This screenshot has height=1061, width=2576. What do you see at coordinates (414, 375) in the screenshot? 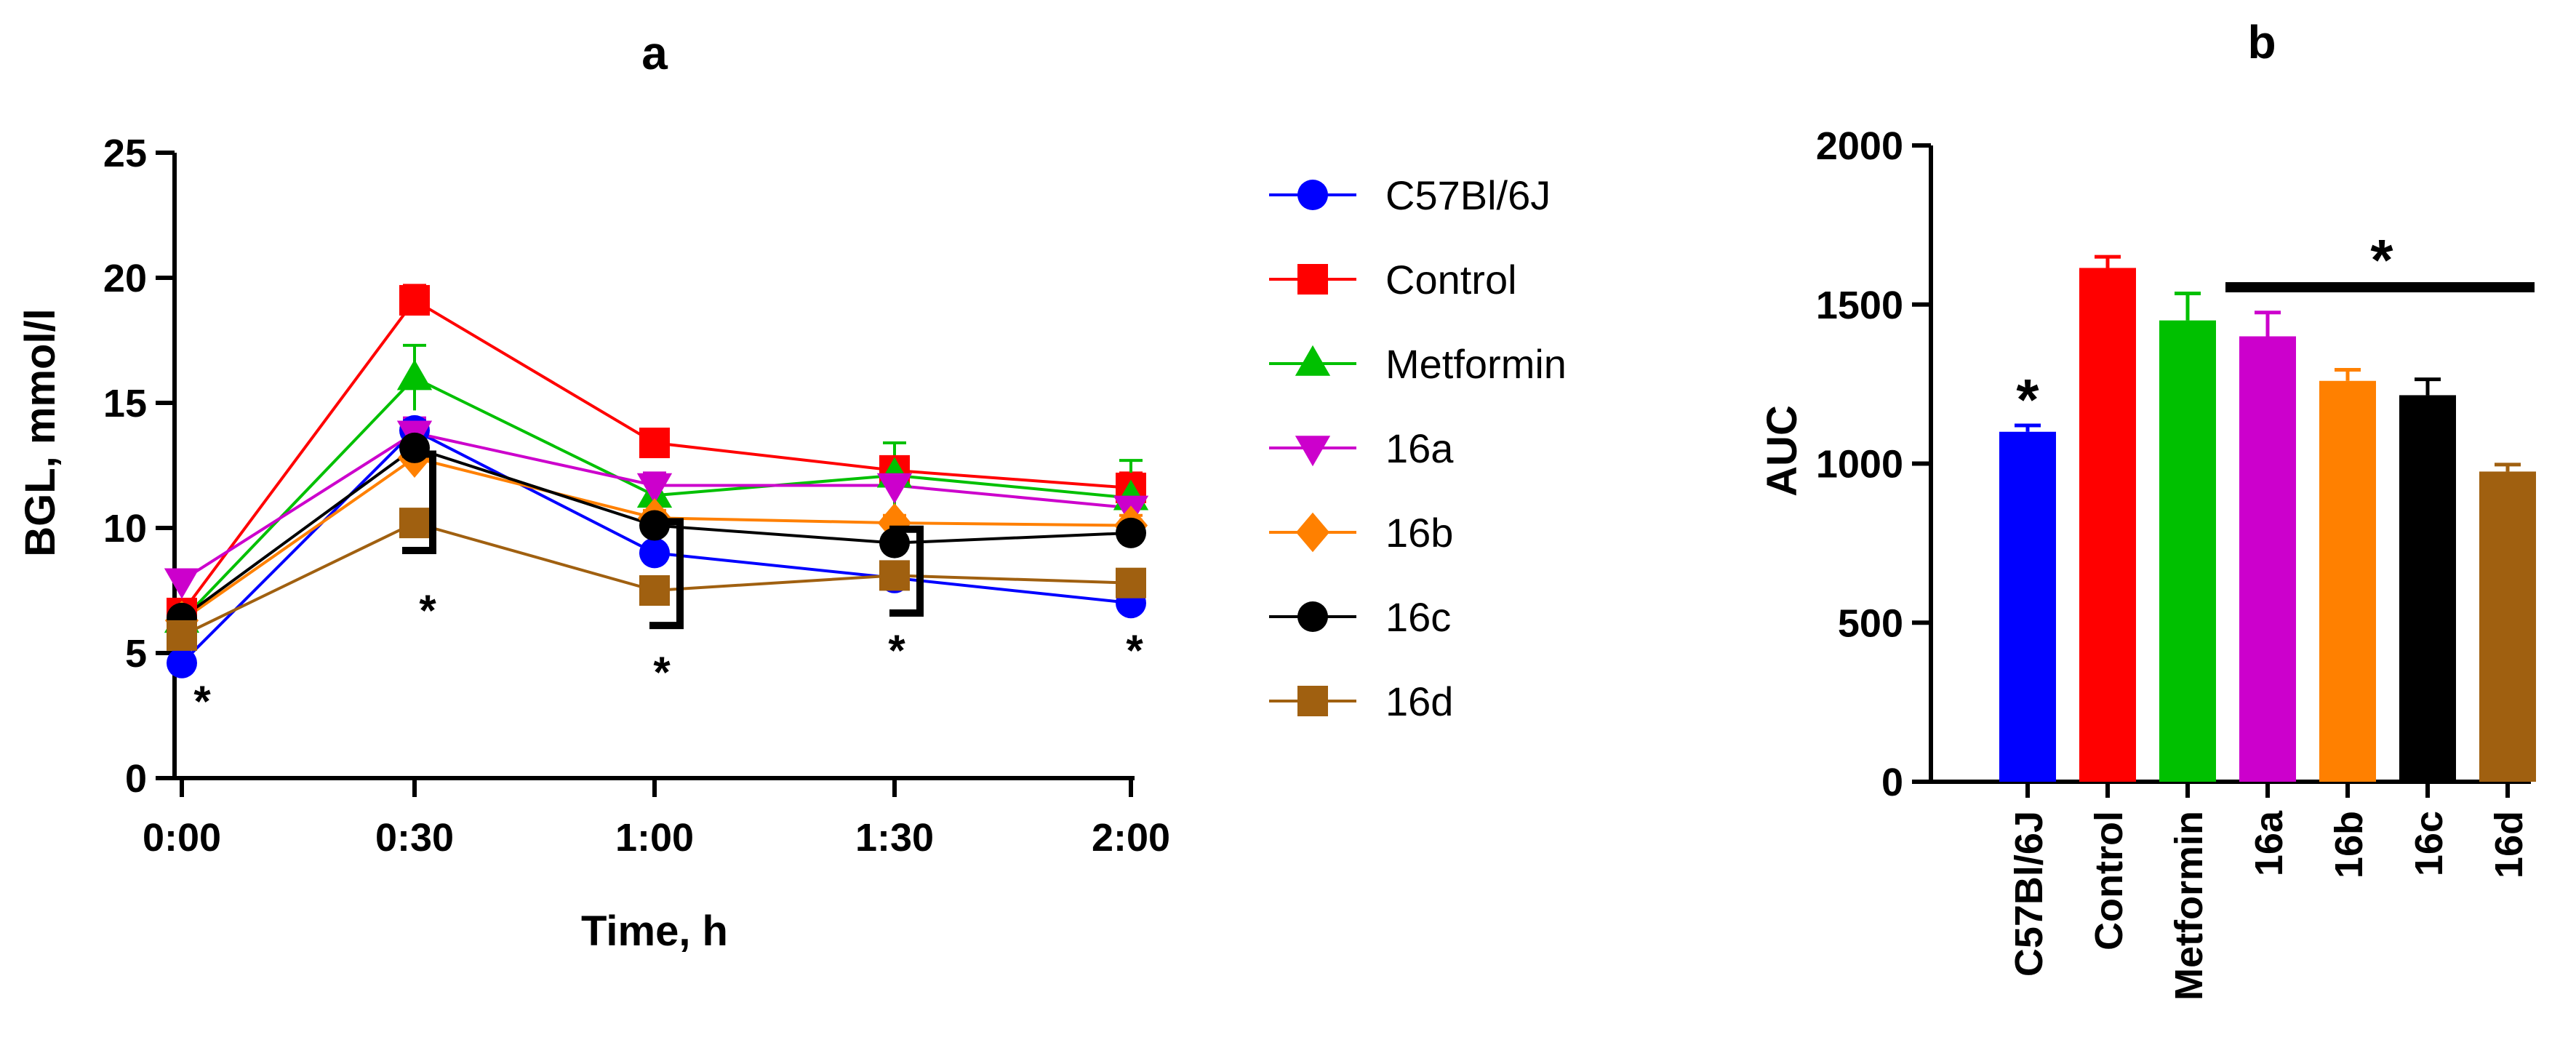
I see `data-point-Metformin` at bounding box center [414, 375].